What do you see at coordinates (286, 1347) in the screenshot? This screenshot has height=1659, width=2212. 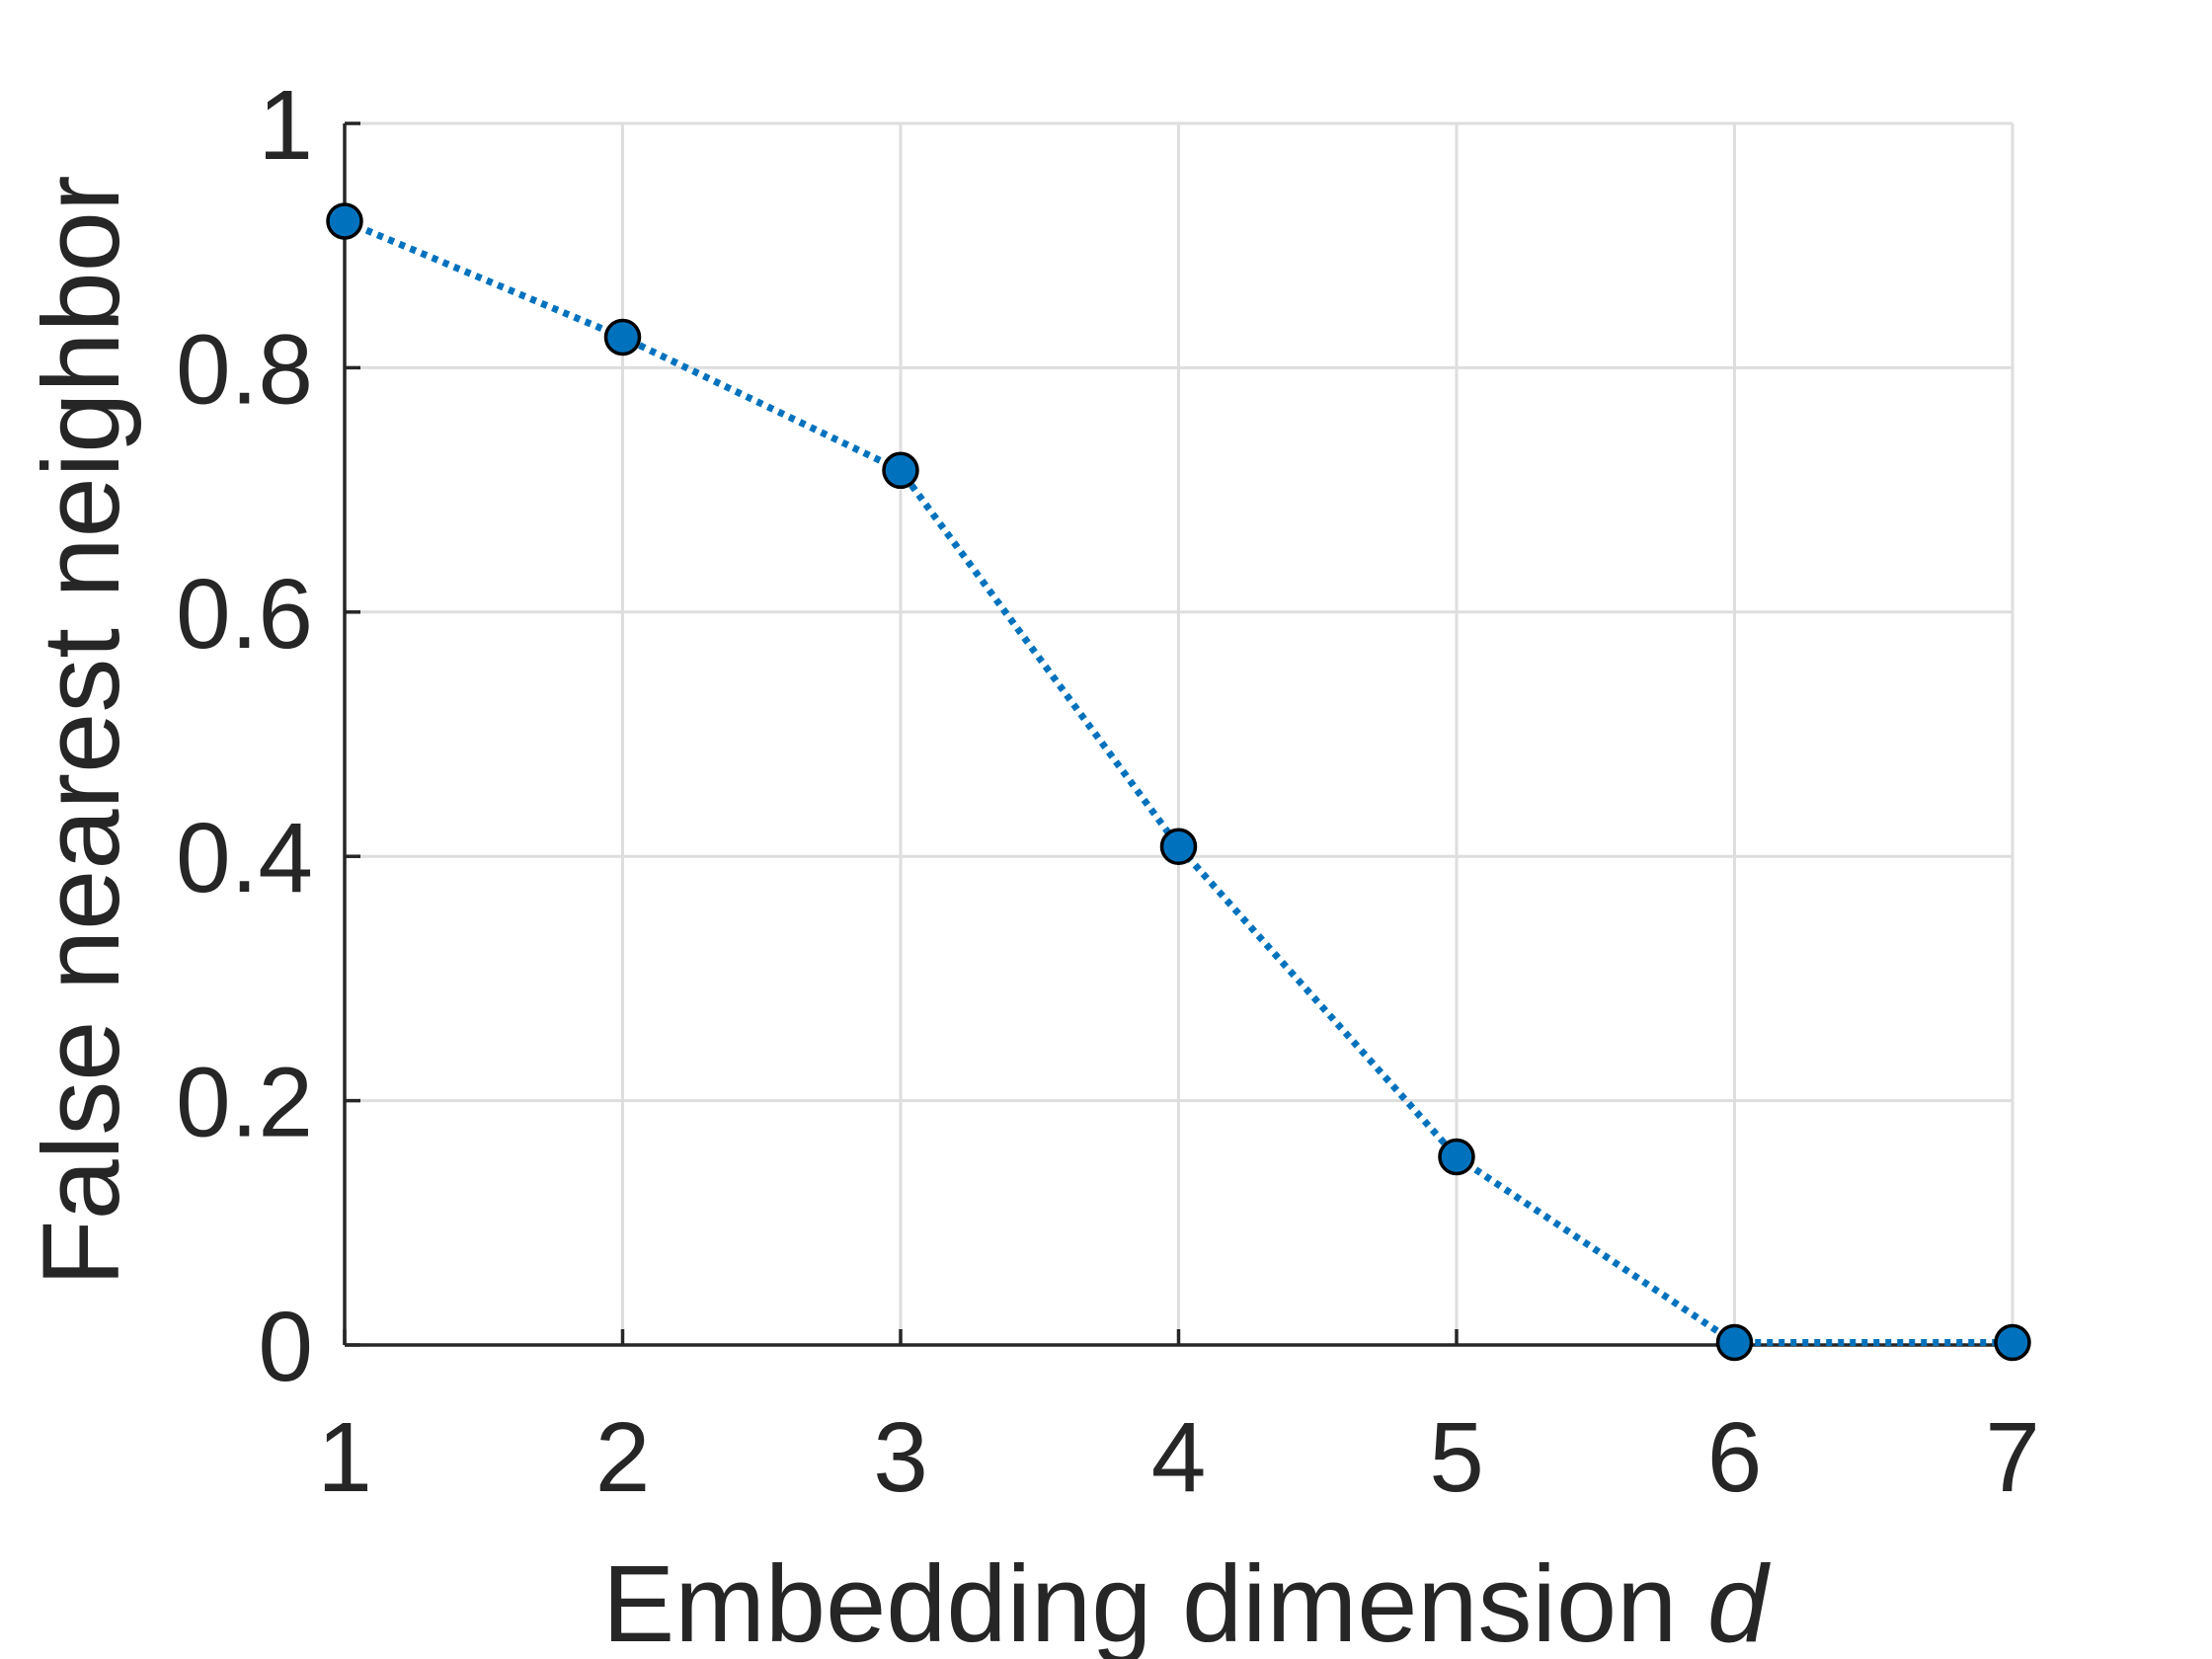 I see `y-tick-label: 0` at bounding box center [286, 1347].